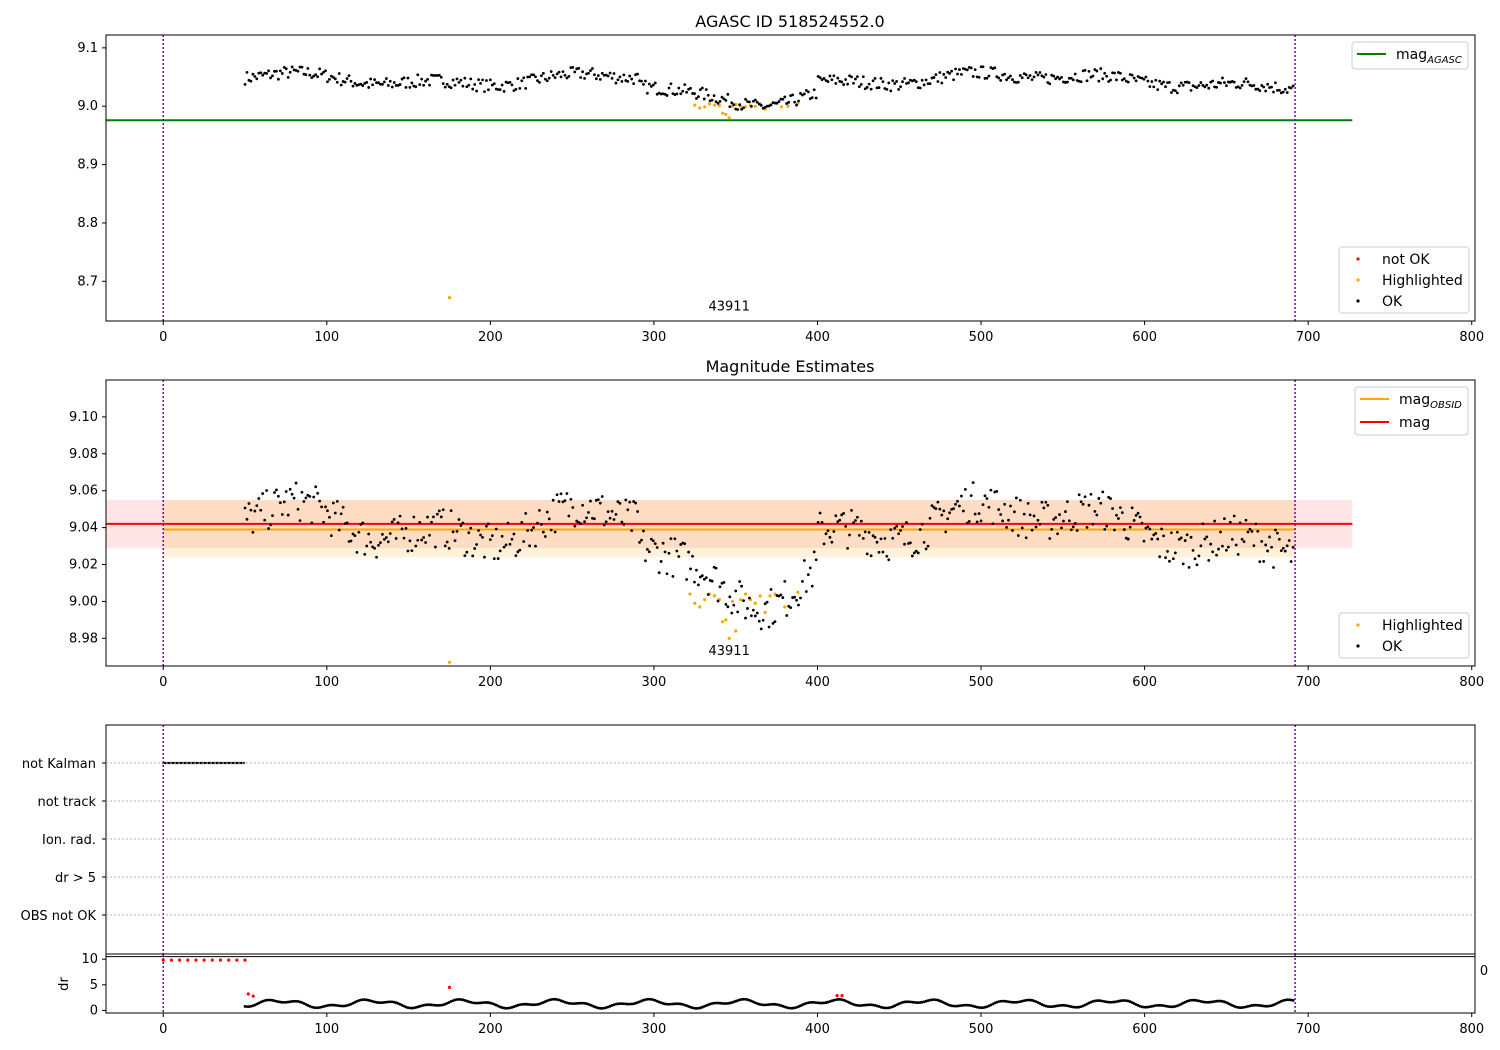  I want to click on y-tick-label: 9.0, so click(87, 106).